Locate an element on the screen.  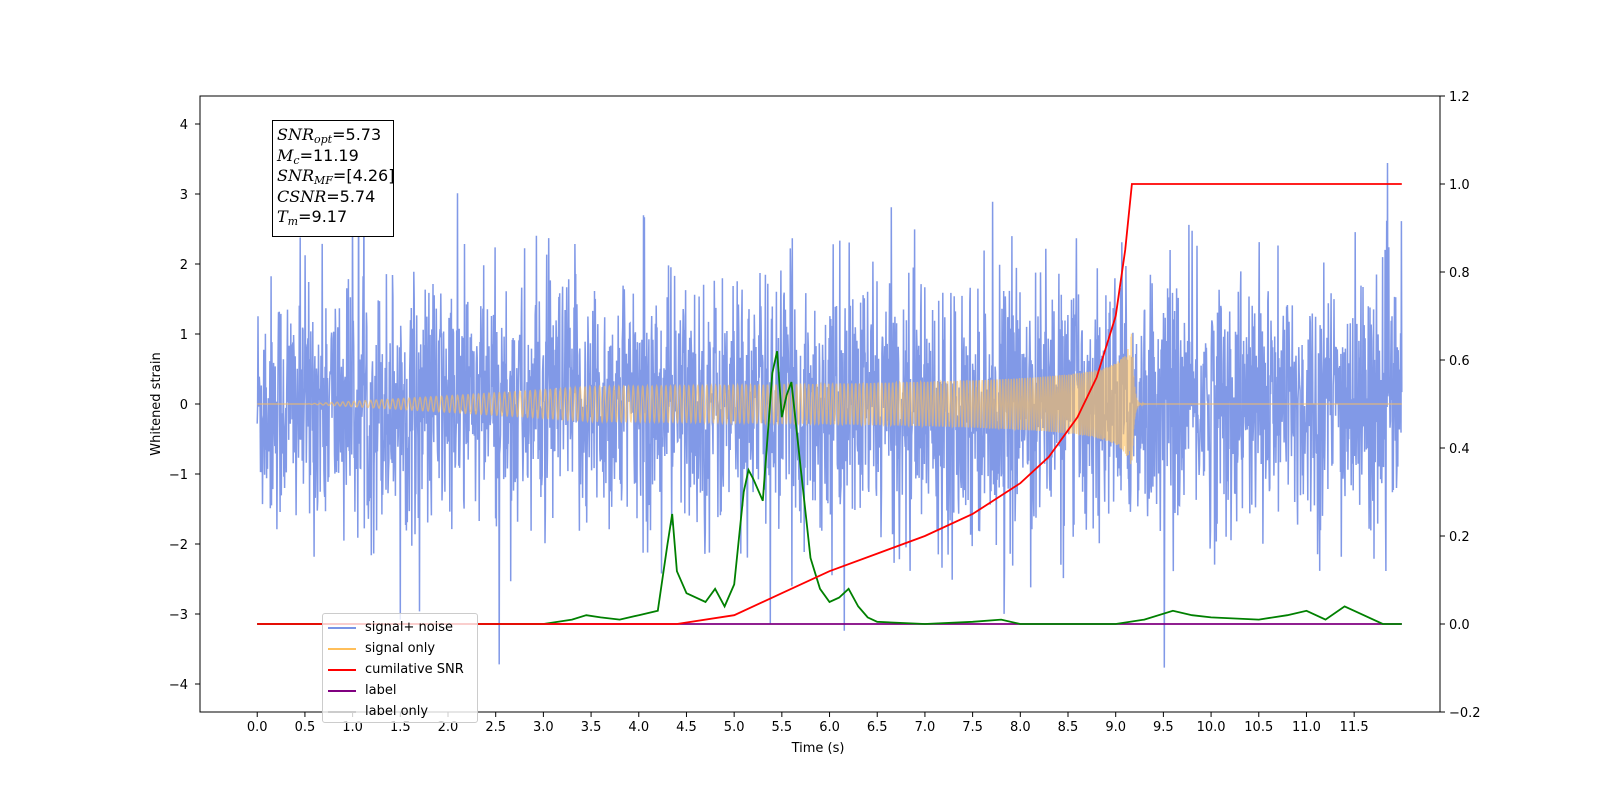
y-tick-label: 3 is located at coordinates (184, 195).